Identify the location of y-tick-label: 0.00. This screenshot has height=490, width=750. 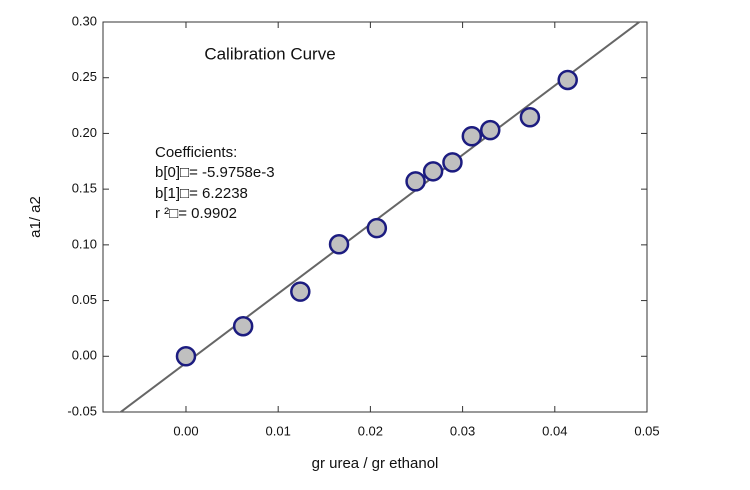
(84, 355).